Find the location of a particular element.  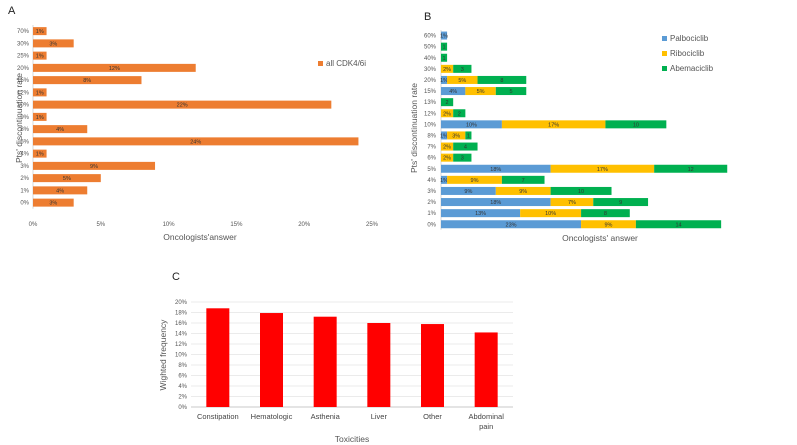

panel-b-bar-label: 12 is located at coordinates (691, 170).